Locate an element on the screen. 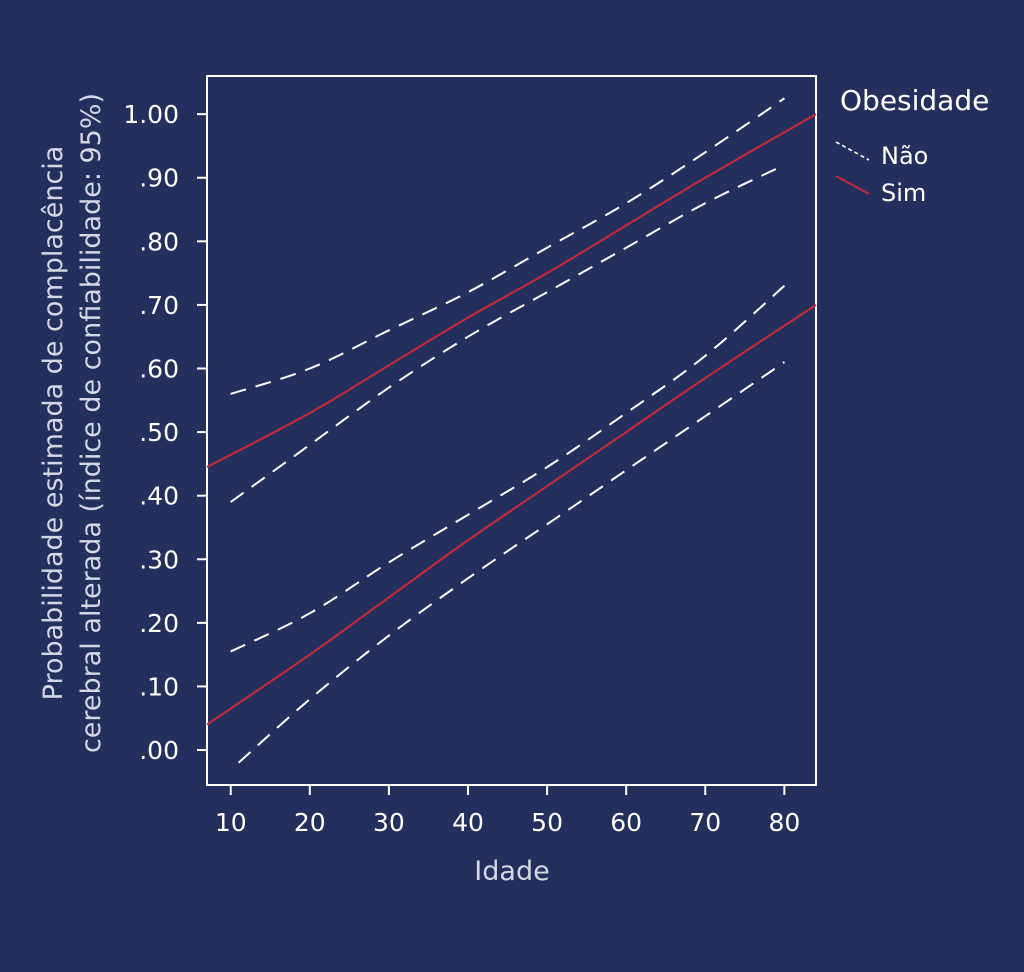  legend-title: Obesidade is located at coordinates (914, 100).